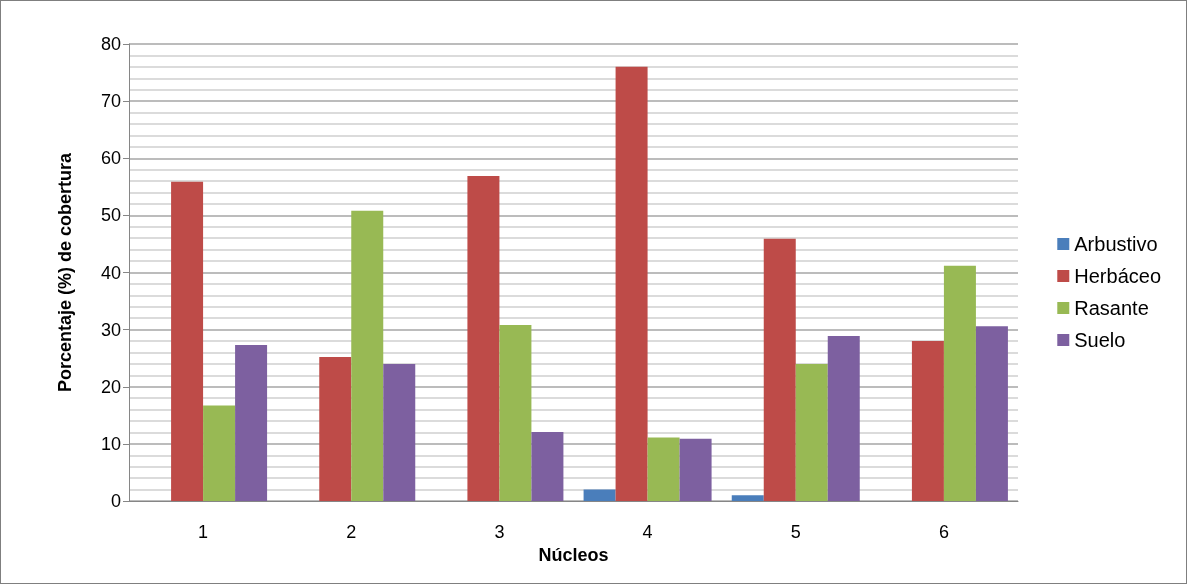 Image resolution: width=1187 pixels, height=584 pixels. Describe the element at coordinates (110, 101) in the screenshot. I see `y-tick-label: 70` at that location.